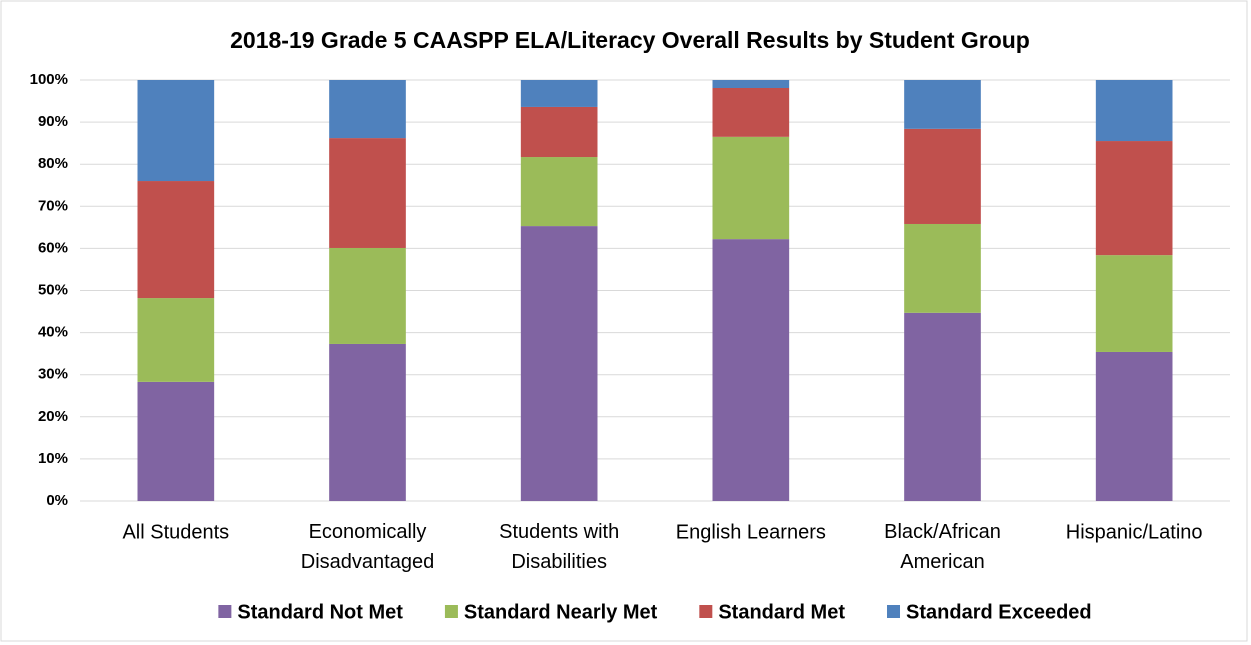 The image size is (1251, 645). What do you see at coordinates (942, 547) in the screenshot?
I see `x-tick-label: Black/African American` at bounding box center [942, 547].